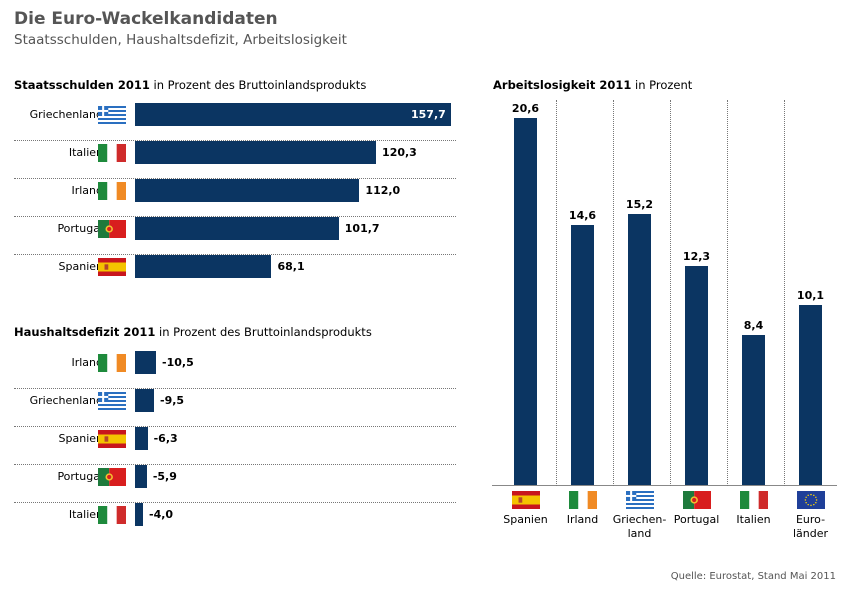 Image resolution: width=850 pixels, height=599 pixels. I want to click on debt-row: Griechenland 157,7, so click(235, 122).